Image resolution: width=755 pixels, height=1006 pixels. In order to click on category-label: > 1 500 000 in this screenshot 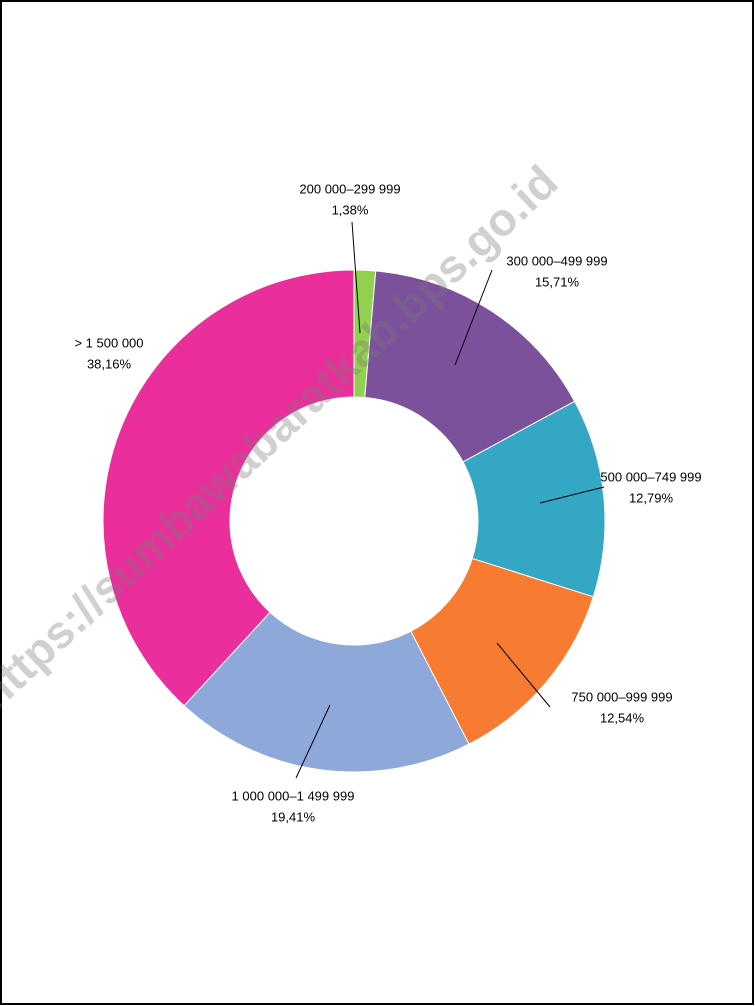, I will do `click(108, 342)`.